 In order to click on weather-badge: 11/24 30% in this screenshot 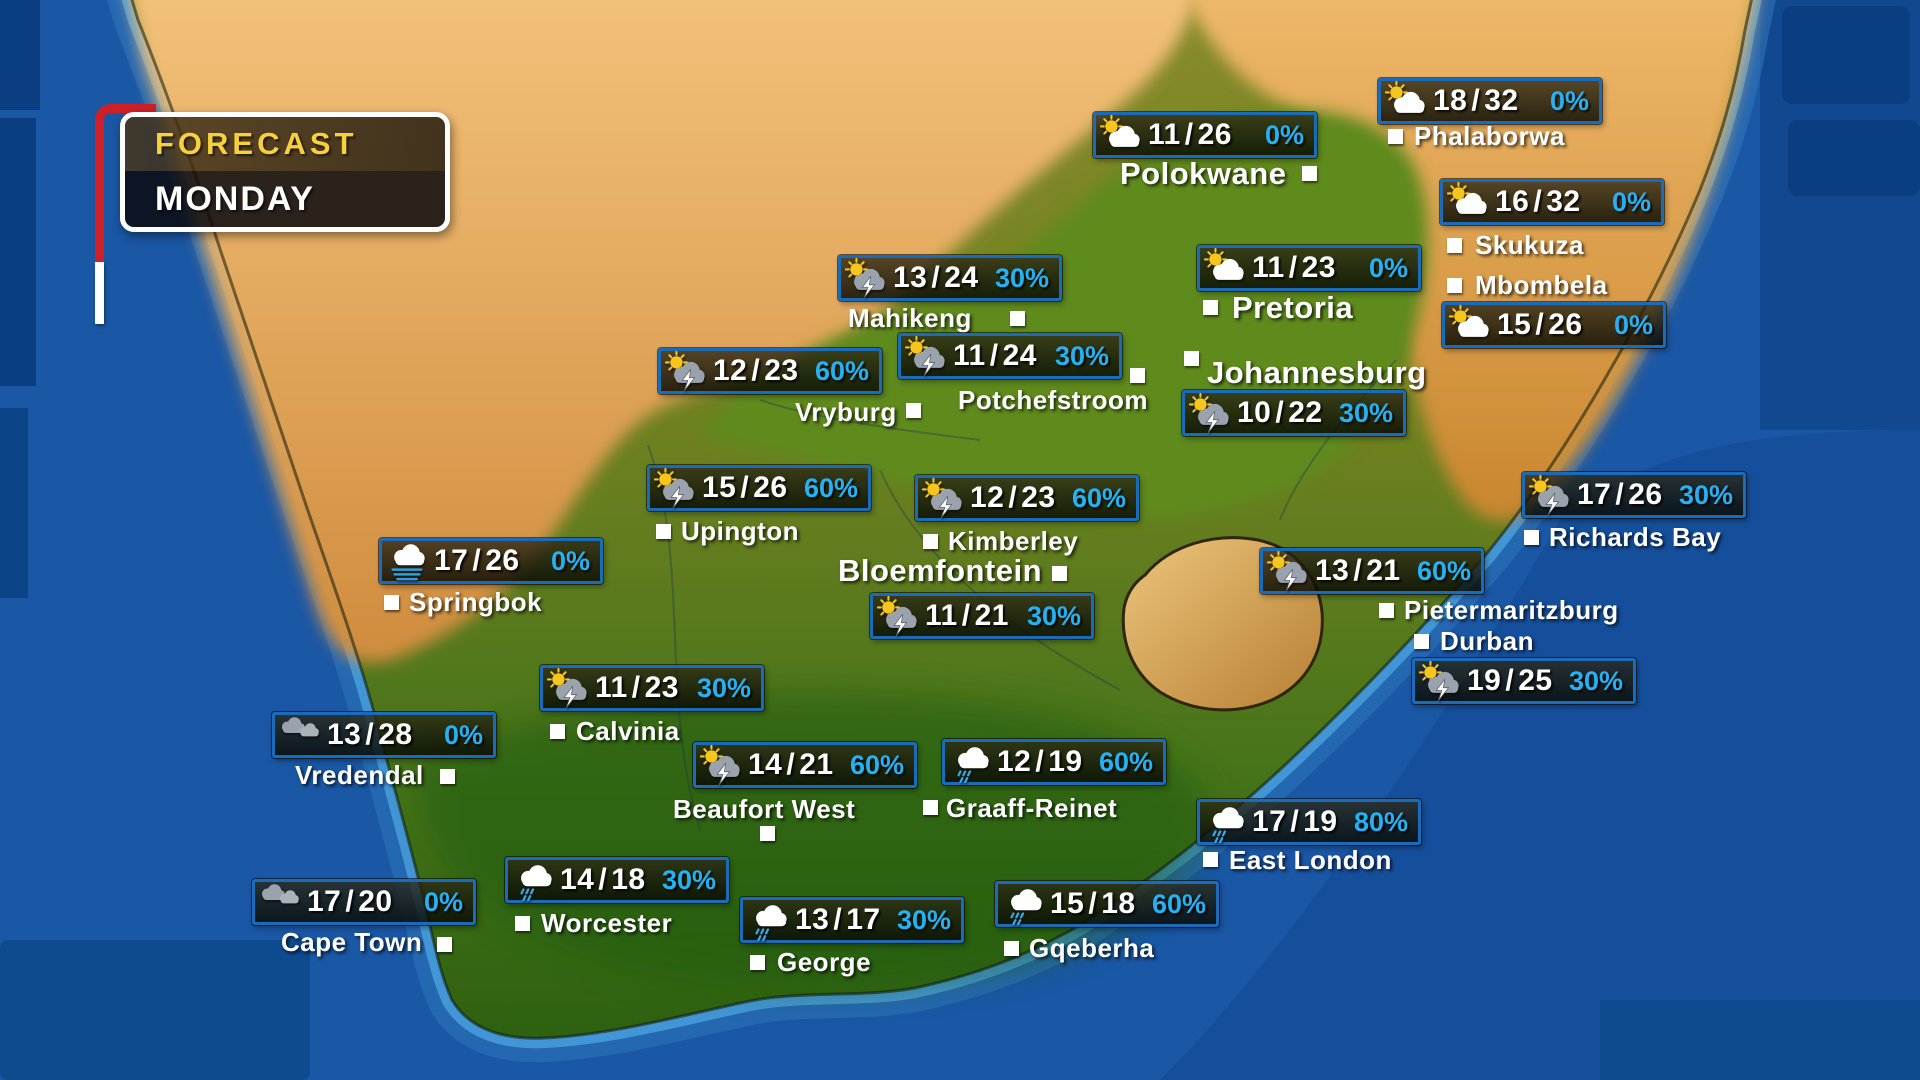, I will do `click(1010, 356)`.